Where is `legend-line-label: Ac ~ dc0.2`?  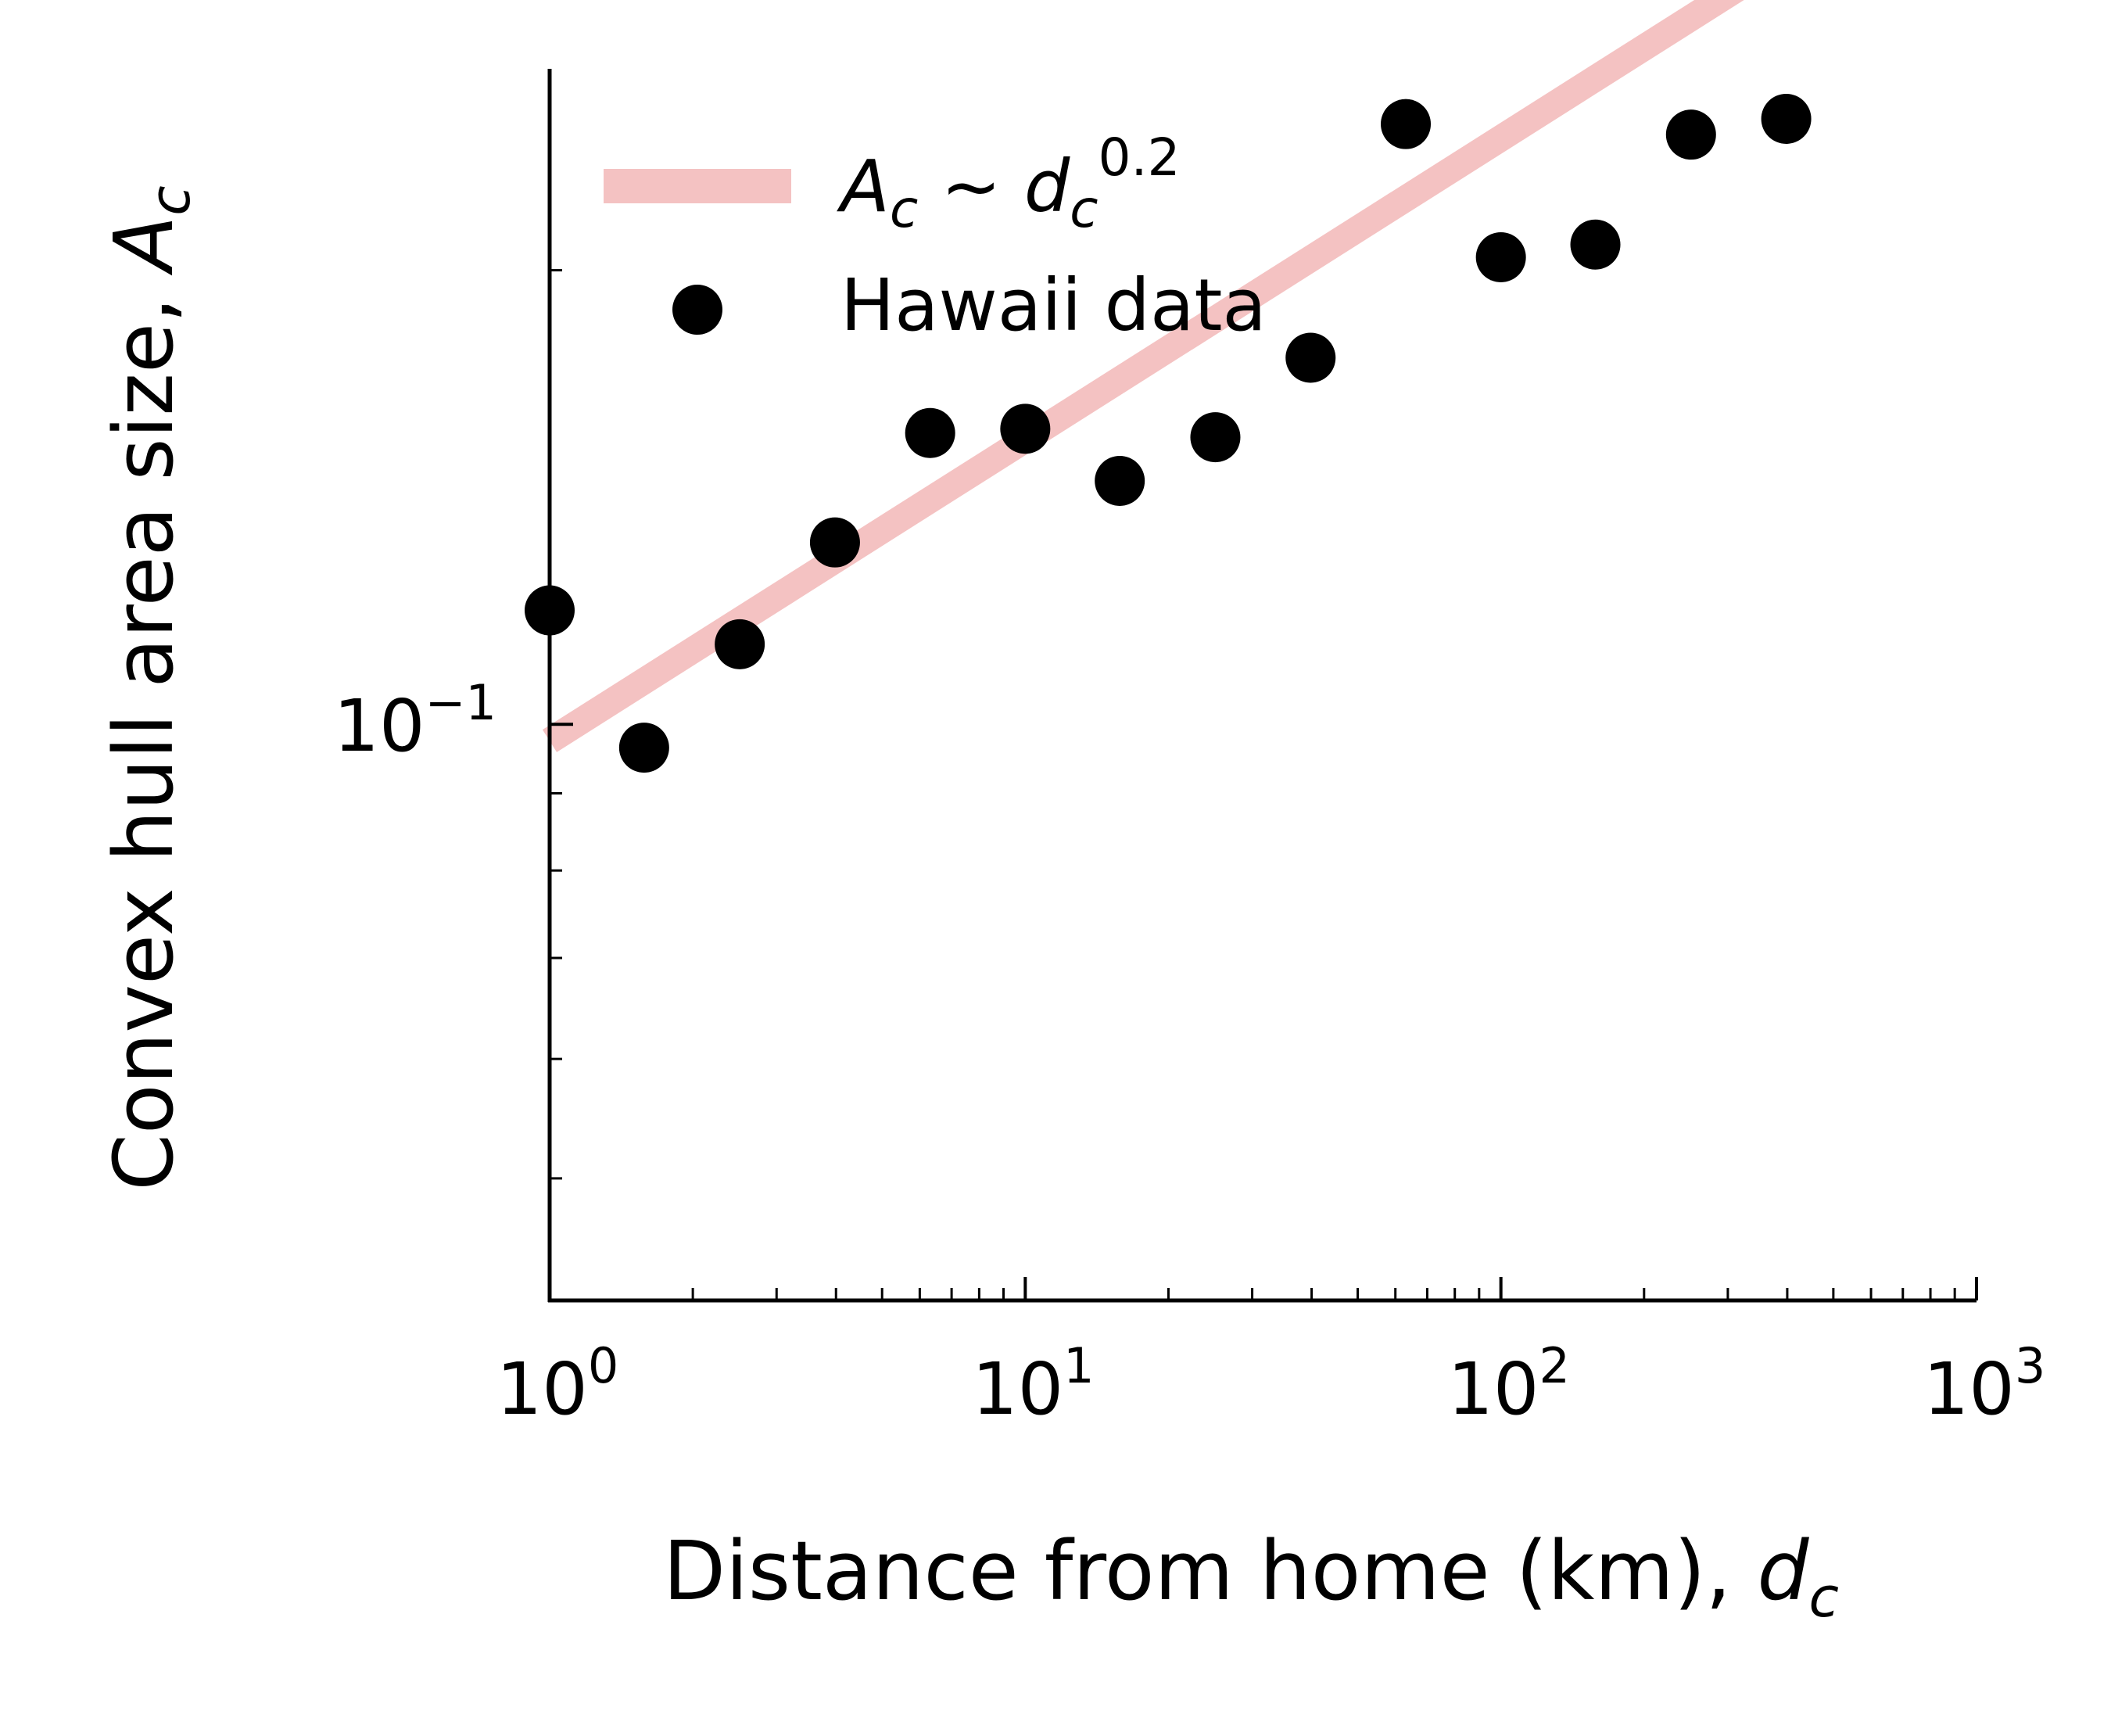 legend-line-label: Ac ~ dc0.2 is located at coordinates (1008, 183).